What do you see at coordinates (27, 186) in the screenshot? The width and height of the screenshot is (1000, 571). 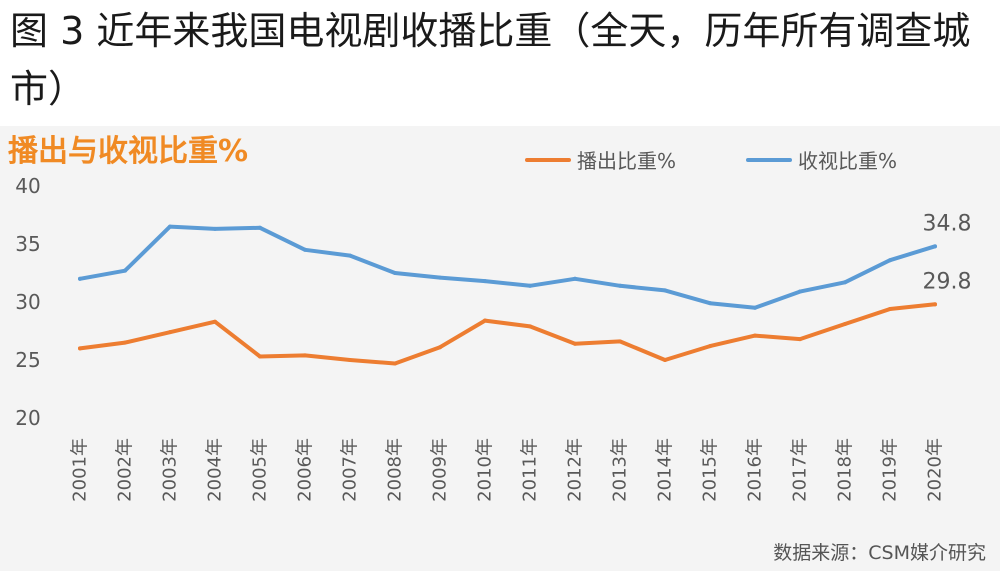 I see `y-tick-label: 40` at bounding box center [27, 186].